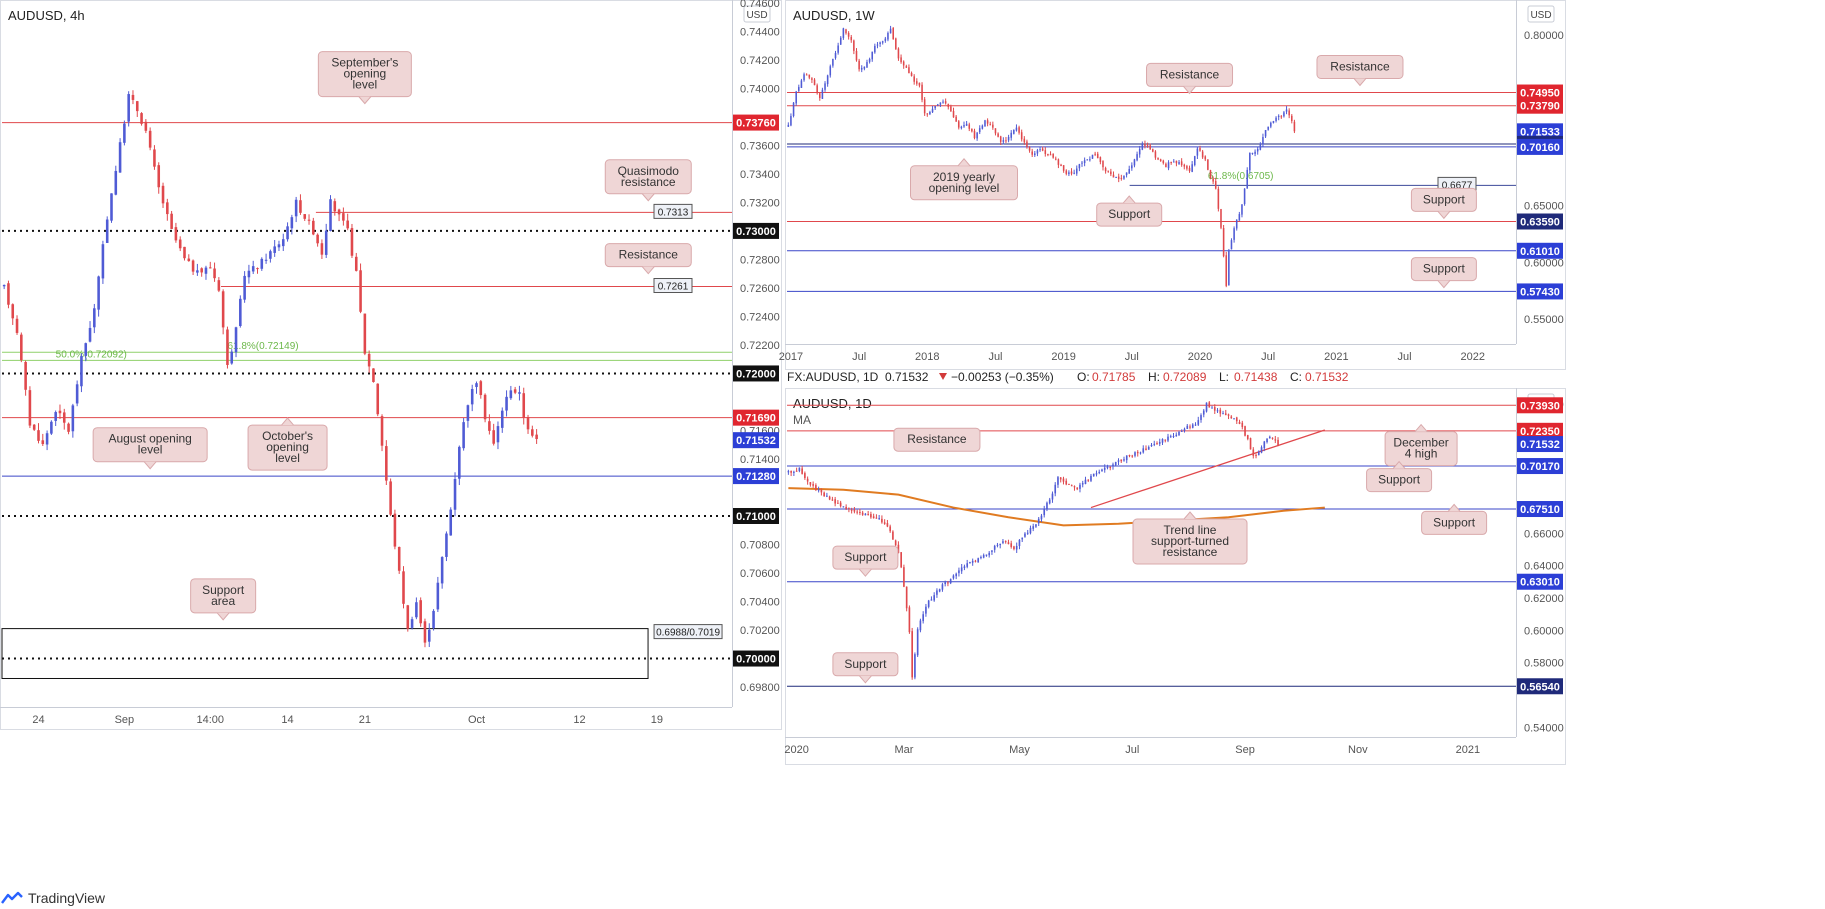 This screenshot has width=1825, height=909. Describe the element at coordinates (995, 357) in the screenshot. I see `x-tick-label: Jul` at that location.